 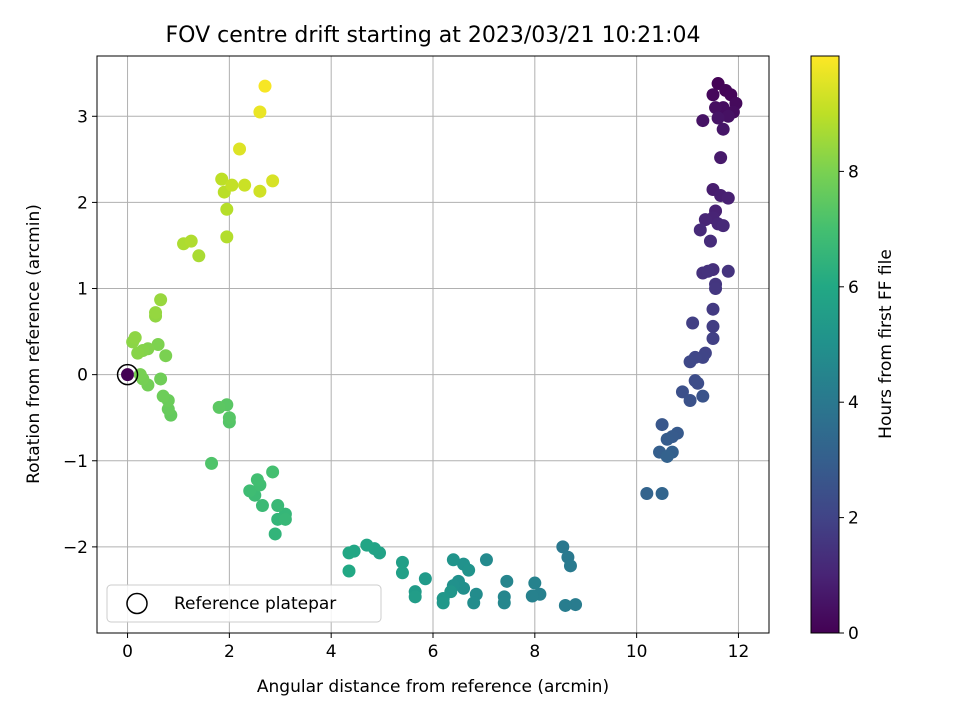 What do you see at coordinates (433, 687) in the screenshot?
I see `x-axis-label: Angular distance from reference (arcmin)` at bounding box center [433, 687].